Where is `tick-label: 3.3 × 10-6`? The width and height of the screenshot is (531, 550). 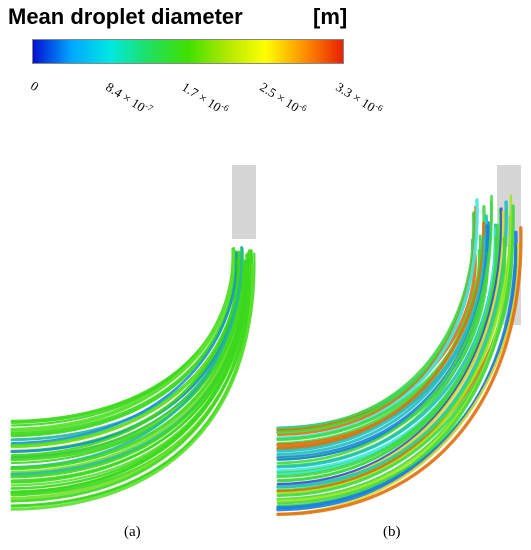 tick-label: 3.3 × 10-6 is located at coordinates (359, 97).